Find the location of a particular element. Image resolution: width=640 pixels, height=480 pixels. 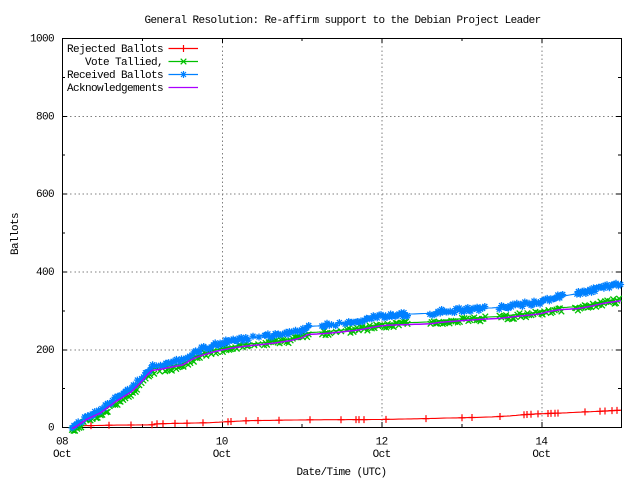

svg-text: 14 is located at coordinates (541, 443).